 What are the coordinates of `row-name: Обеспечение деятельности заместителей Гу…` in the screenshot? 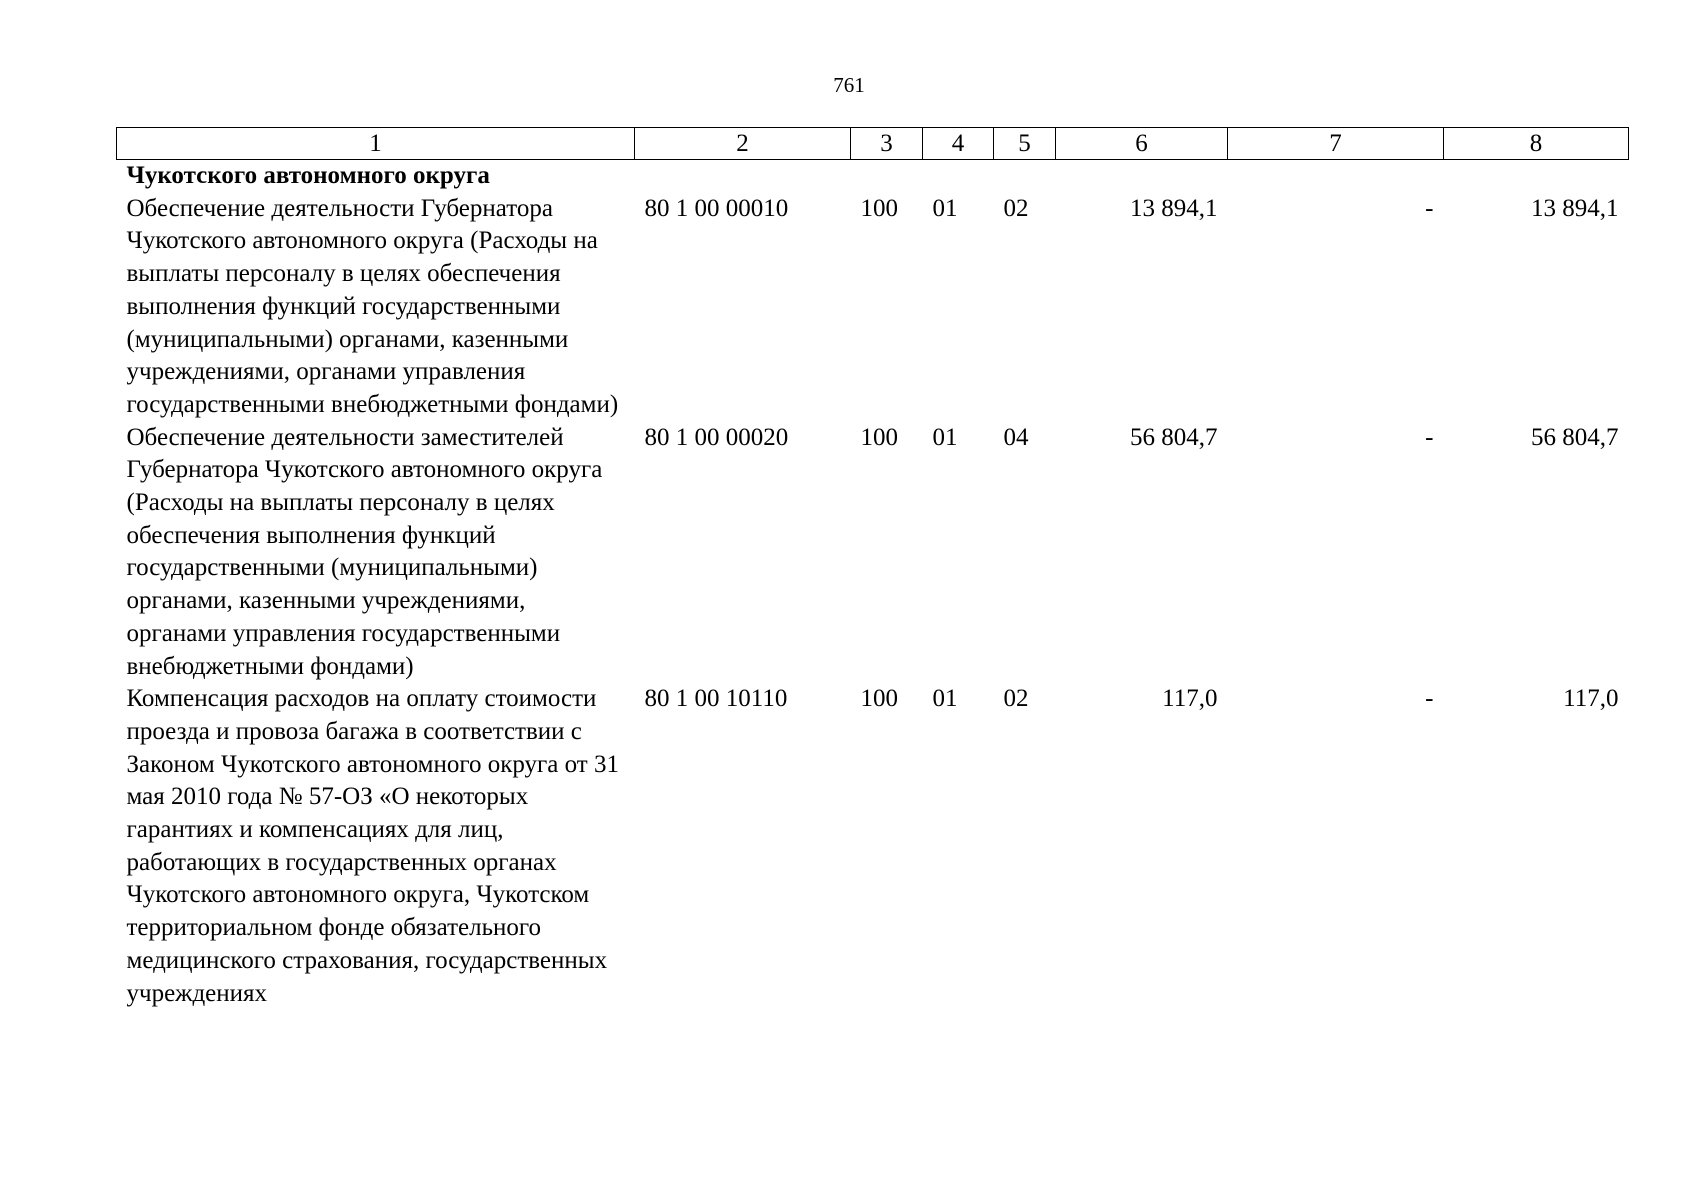 It's located at (364, 551).